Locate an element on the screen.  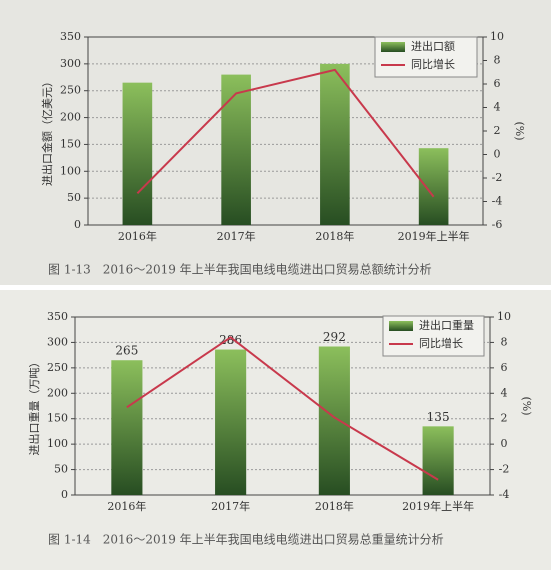
data-label: 286 is located at coordinates (230, 340).